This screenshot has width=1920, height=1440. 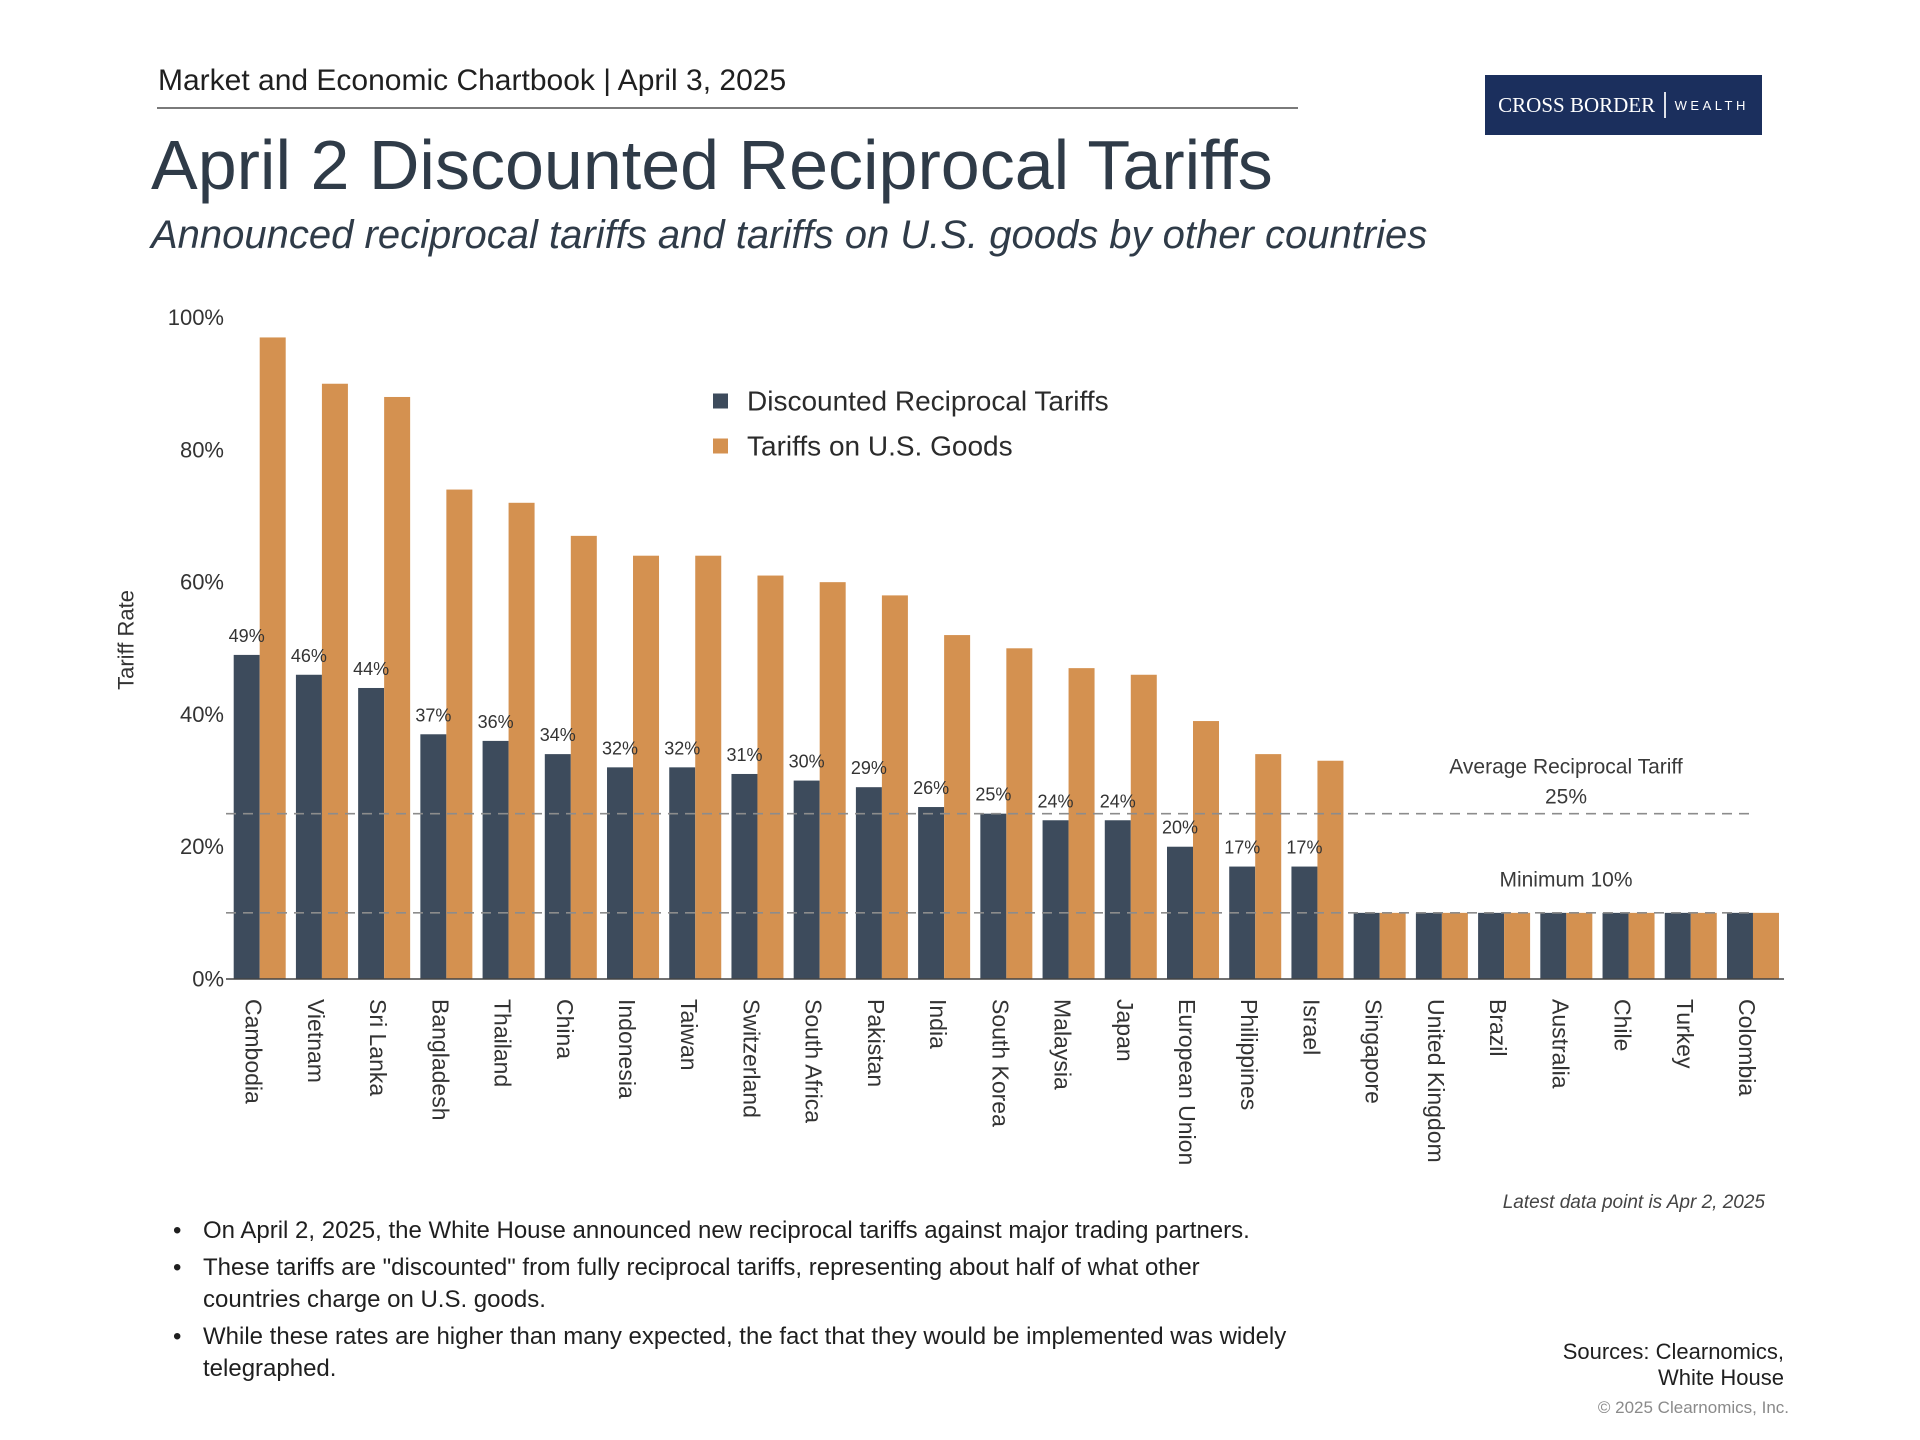 What do you see at coordinates (1623, 1025) in the screenshot?
I see `x-tick-label-chile: Chile` at bounding box center [1623, 1025].